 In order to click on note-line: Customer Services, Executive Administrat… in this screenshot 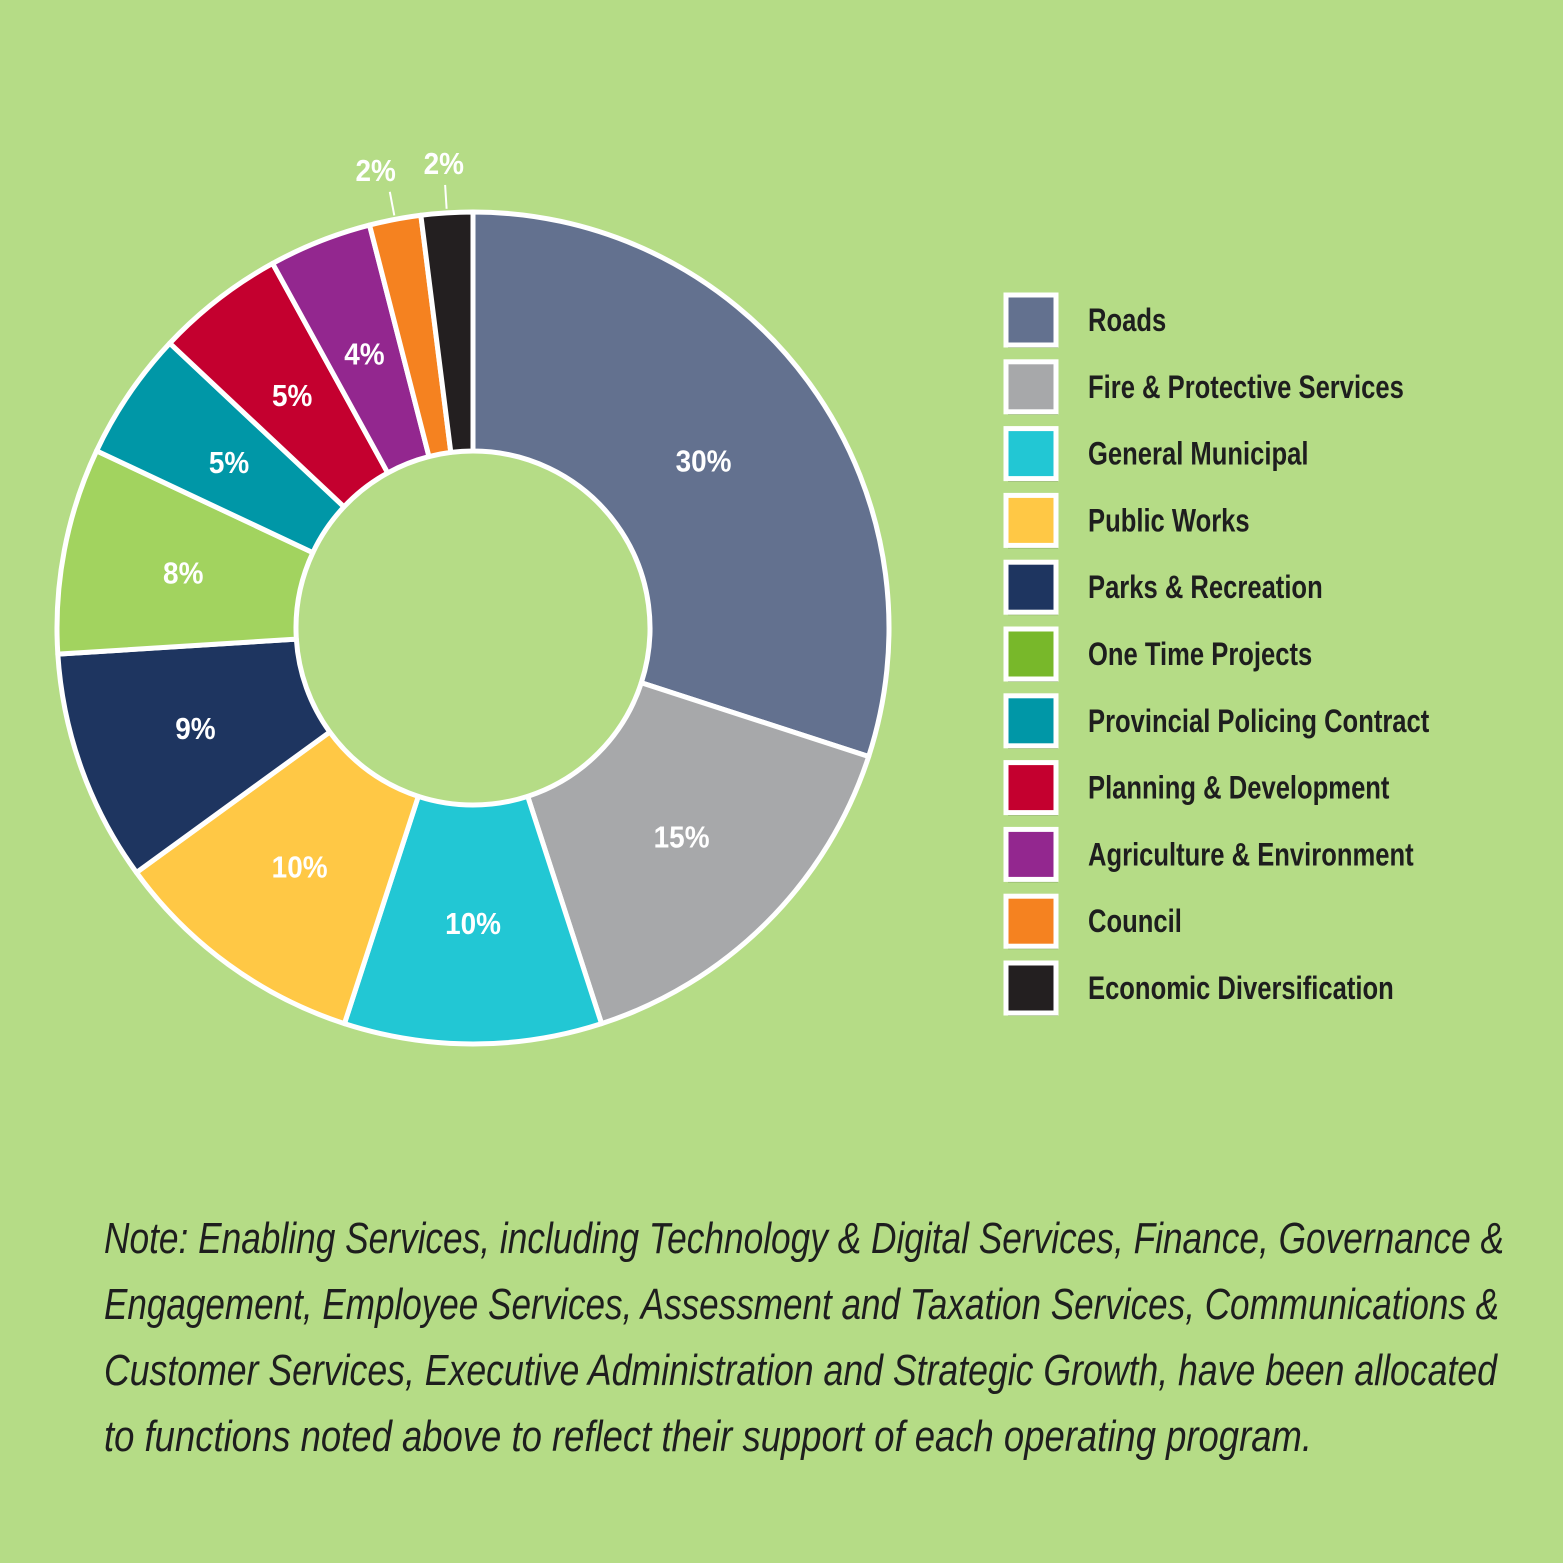, I will do `click(801, 1370)`.